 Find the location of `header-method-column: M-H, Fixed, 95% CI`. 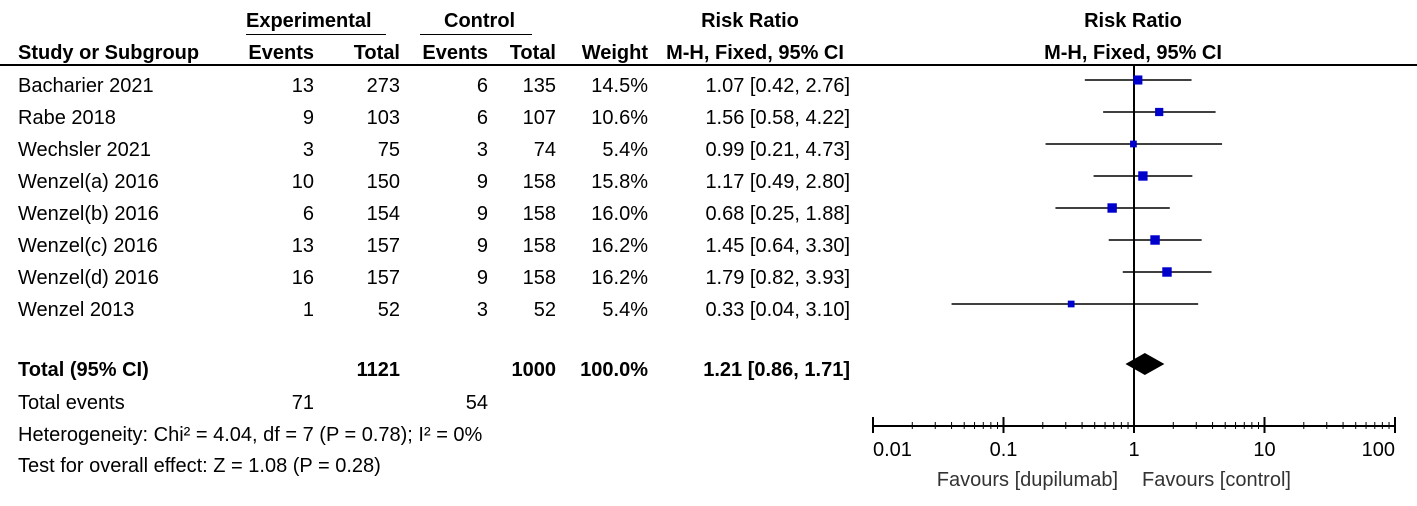

header-method-column: M-H, Fixed, 95% CI is located at coordinates (755, 53).